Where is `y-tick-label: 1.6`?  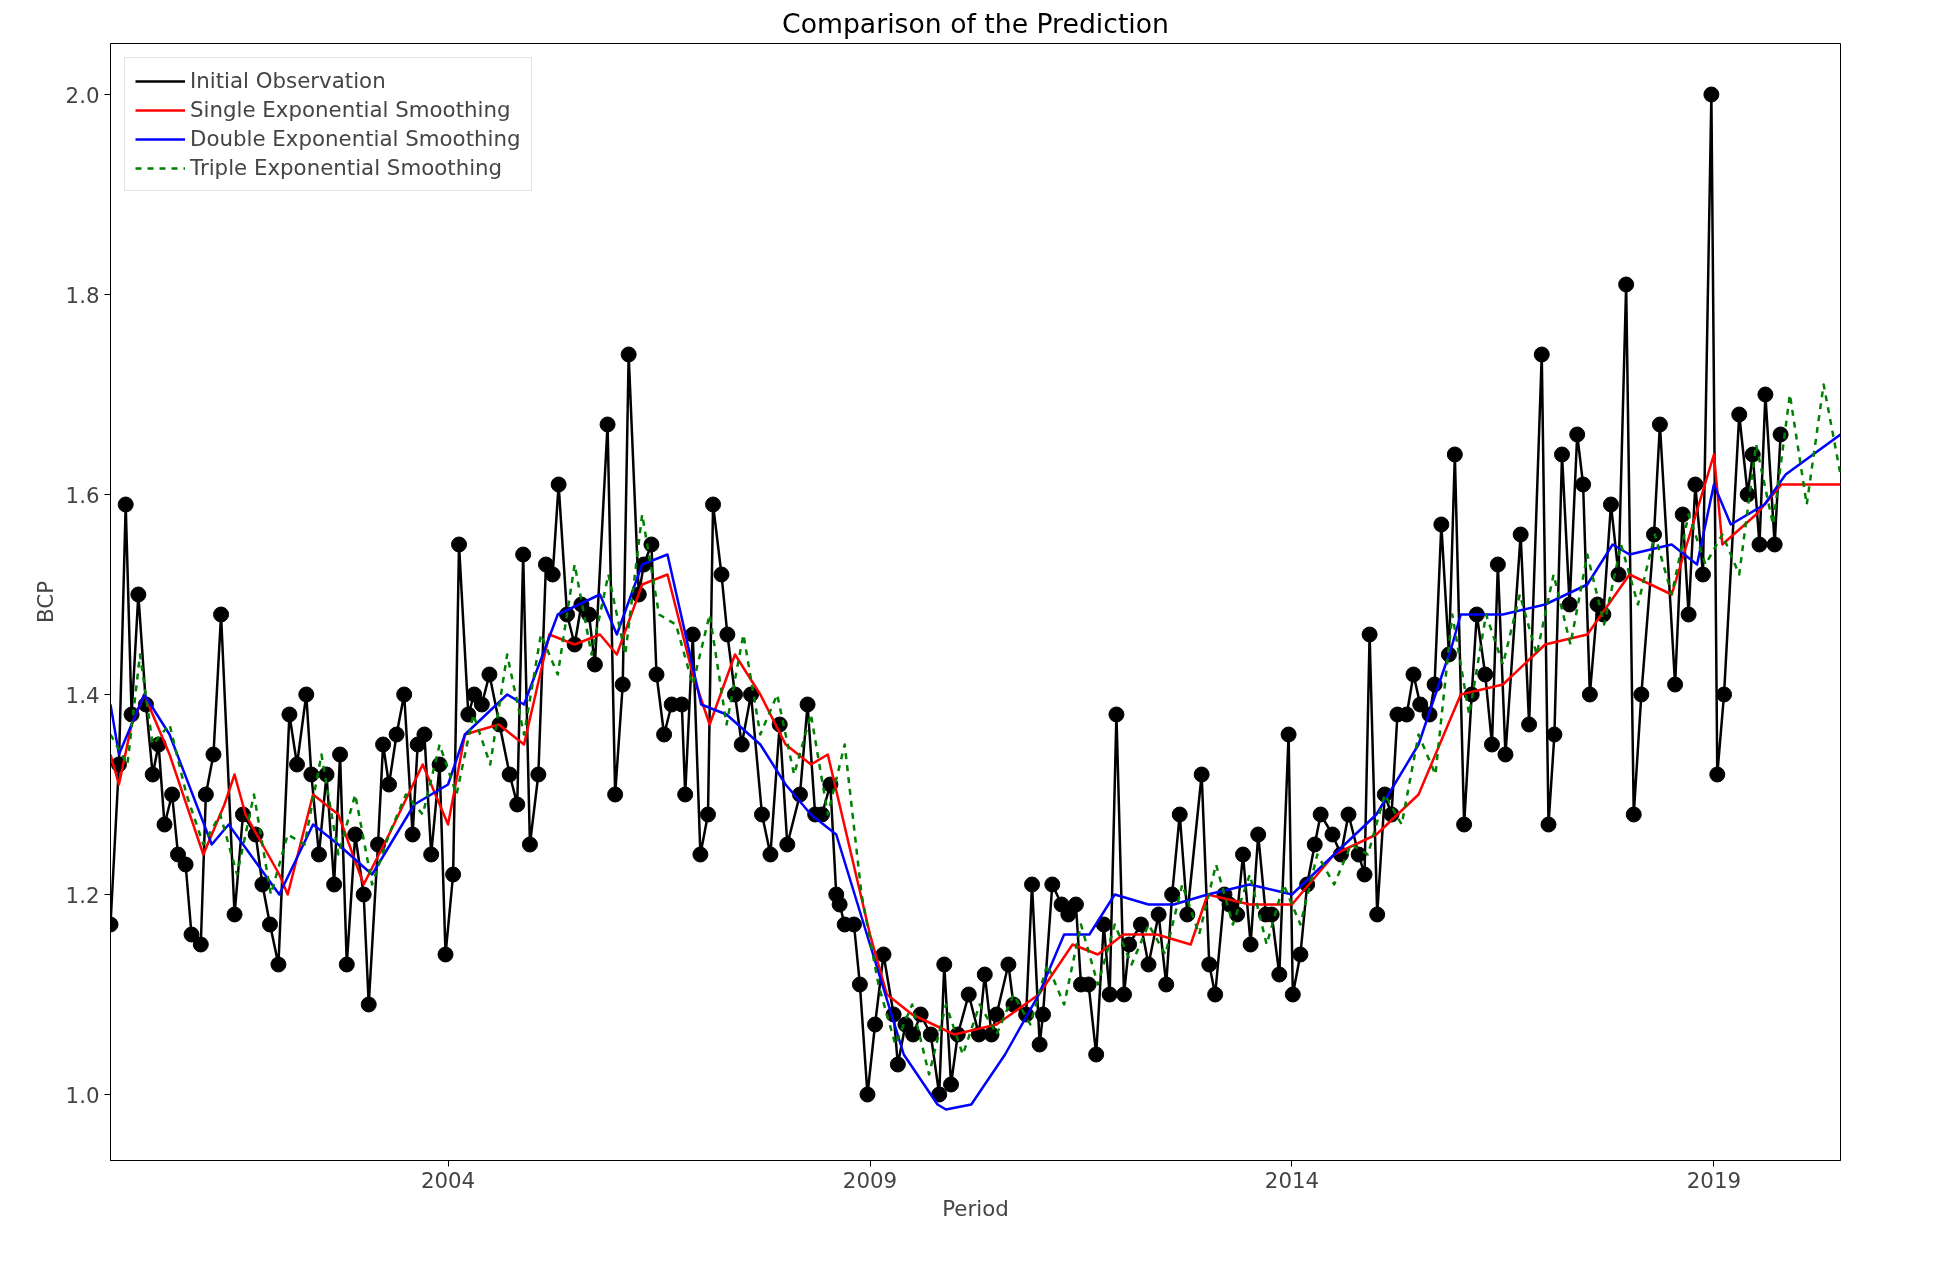
y-tick-label: 1.6 is located at coordinates (82, 495).